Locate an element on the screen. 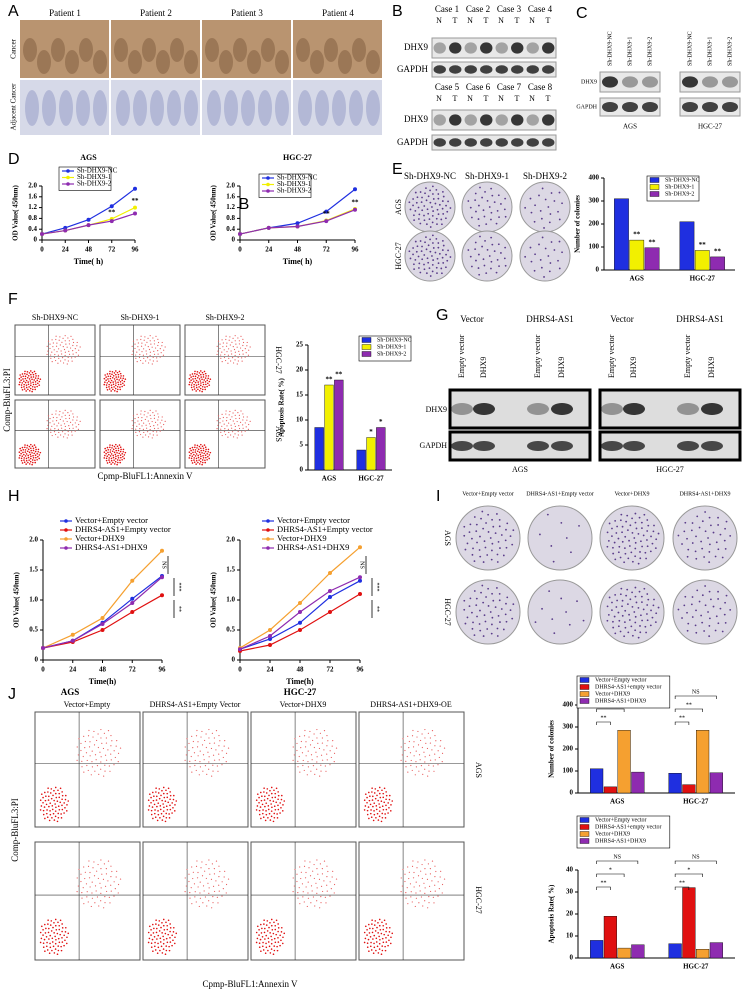 This screenshot has height=993, width=744. legend-label: DHRS4-AS1+Empty vector is located at coordinates (325, 529).